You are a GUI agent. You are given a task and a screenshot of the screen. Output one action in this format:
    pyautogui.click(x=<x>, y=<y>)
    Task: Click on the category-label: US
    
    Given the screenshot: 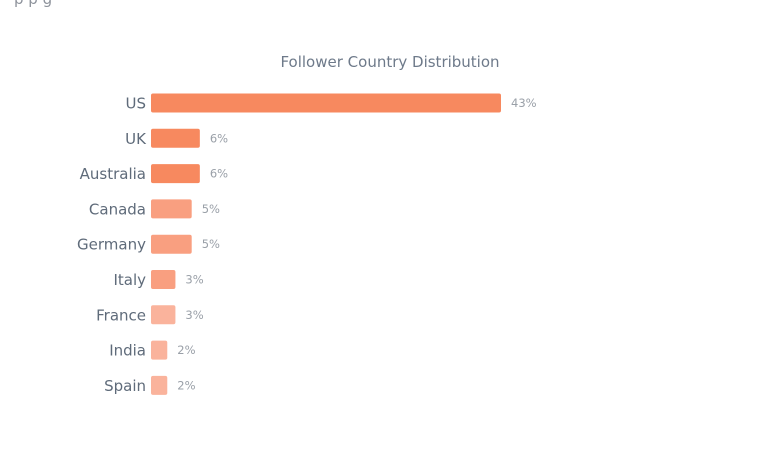 What is the action you would take?
    pyautogui.click(x=135, y=104)
    